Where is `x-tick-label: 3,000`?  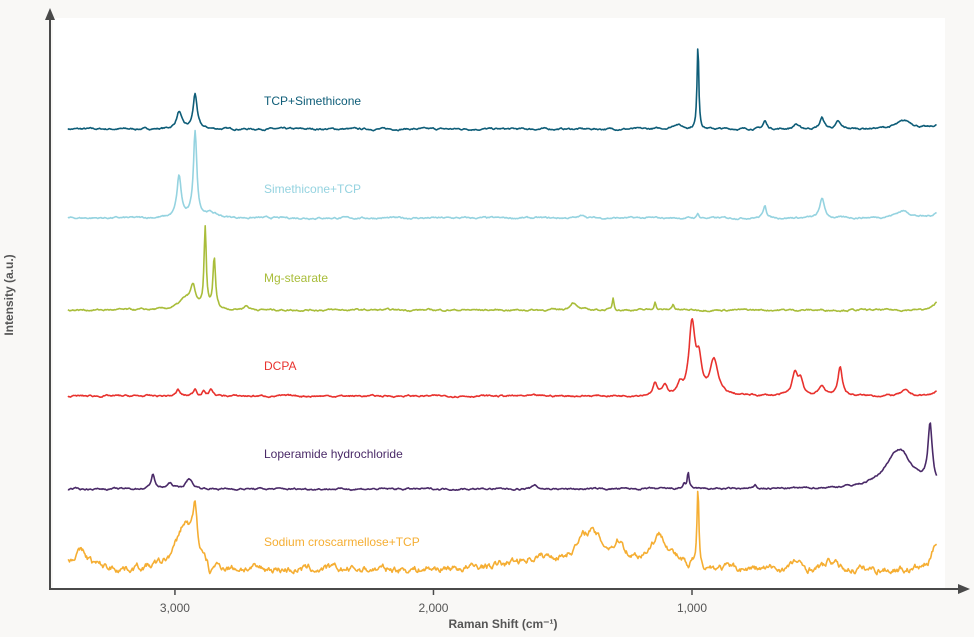 x-tick-label: 3,000 is located at coordinates (175, 608).